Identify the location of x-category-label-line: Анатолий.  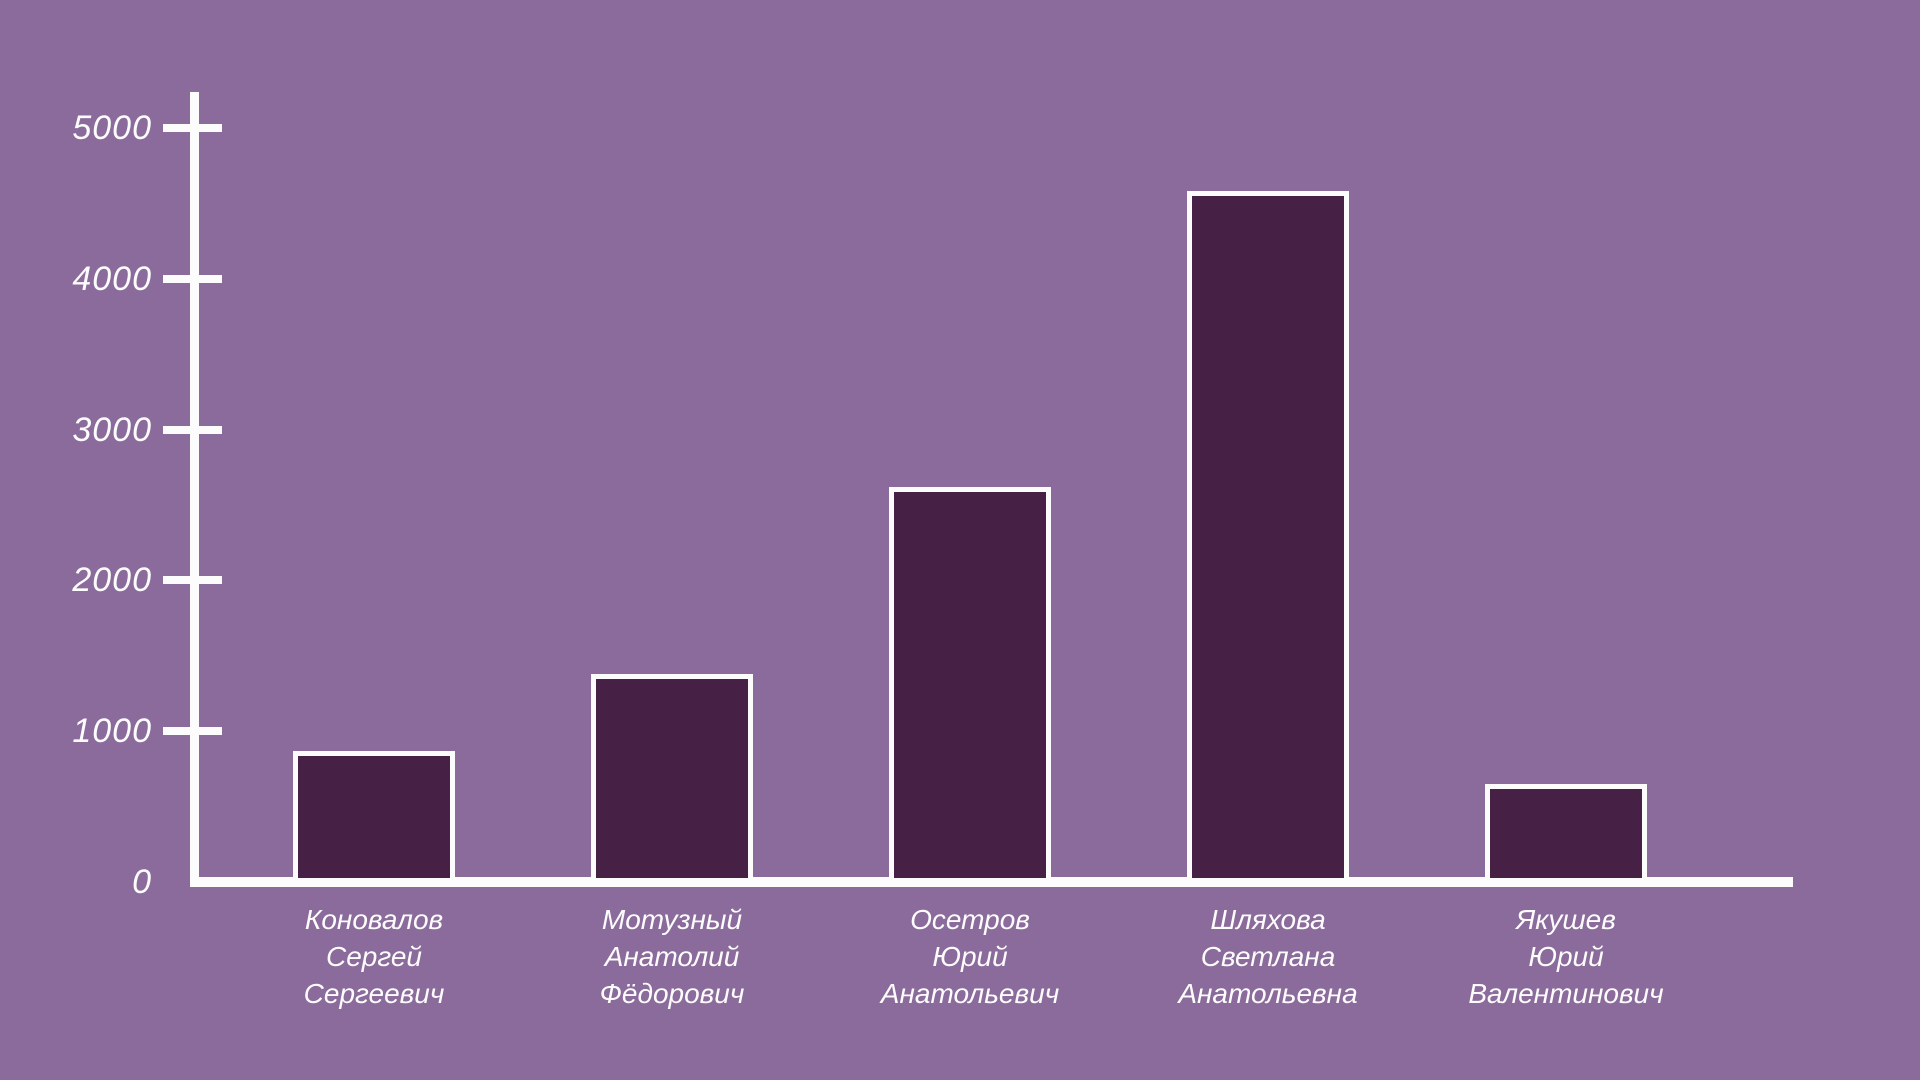
(672, 956).